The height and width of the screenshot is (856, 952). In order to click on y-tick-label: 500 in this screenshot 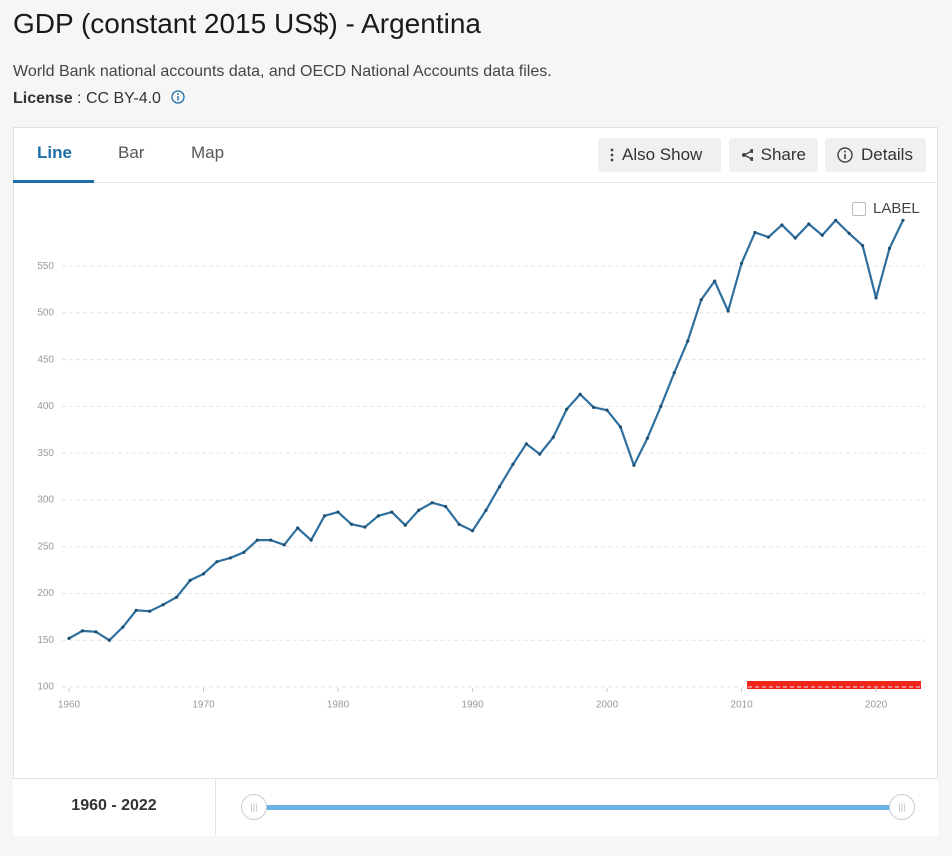, I will do `click(45, 313)`.